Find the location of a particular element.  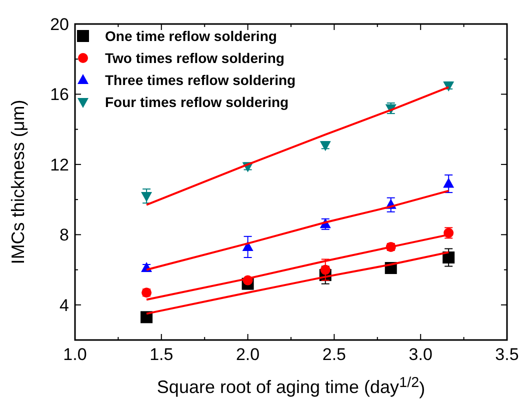

y-axis-title: IMCs thickness (μm) is located at coordinates (18, 182).